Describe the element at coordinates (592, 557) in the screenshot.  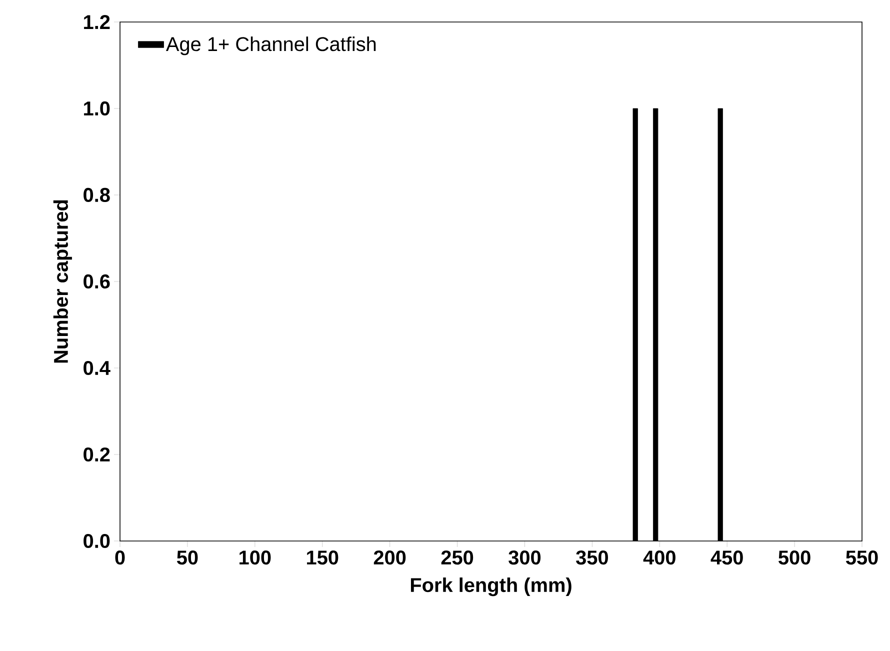
I see `x-tick-label: 350` at that location.